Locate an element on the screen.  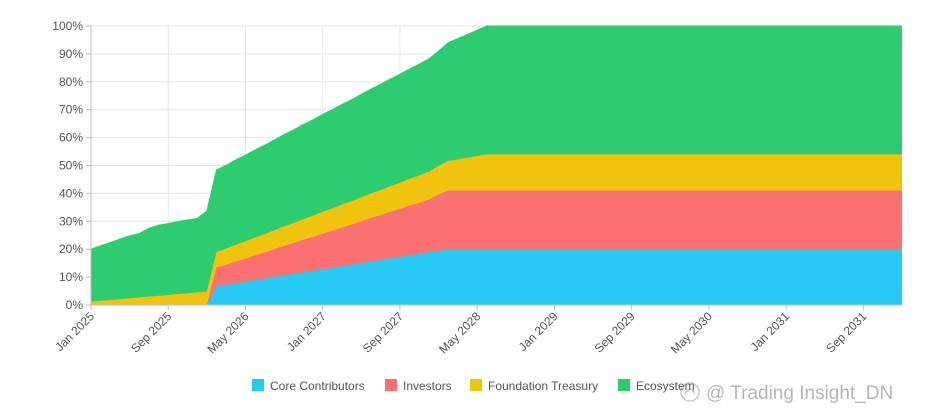
y-tick-label: 50% is located at coordinates (71, 166).